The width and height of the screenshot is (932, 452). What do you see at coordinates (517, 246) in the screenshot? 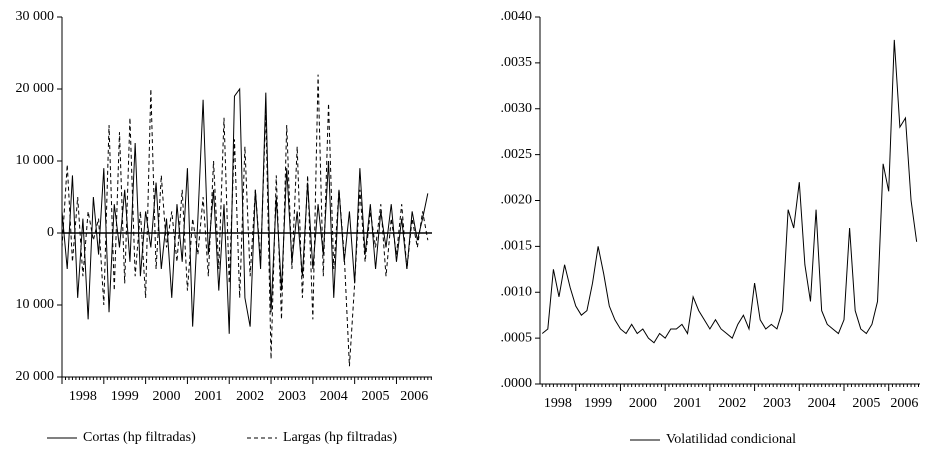
I see `y-tick-label: .0015` at bounding box center [517, 246].